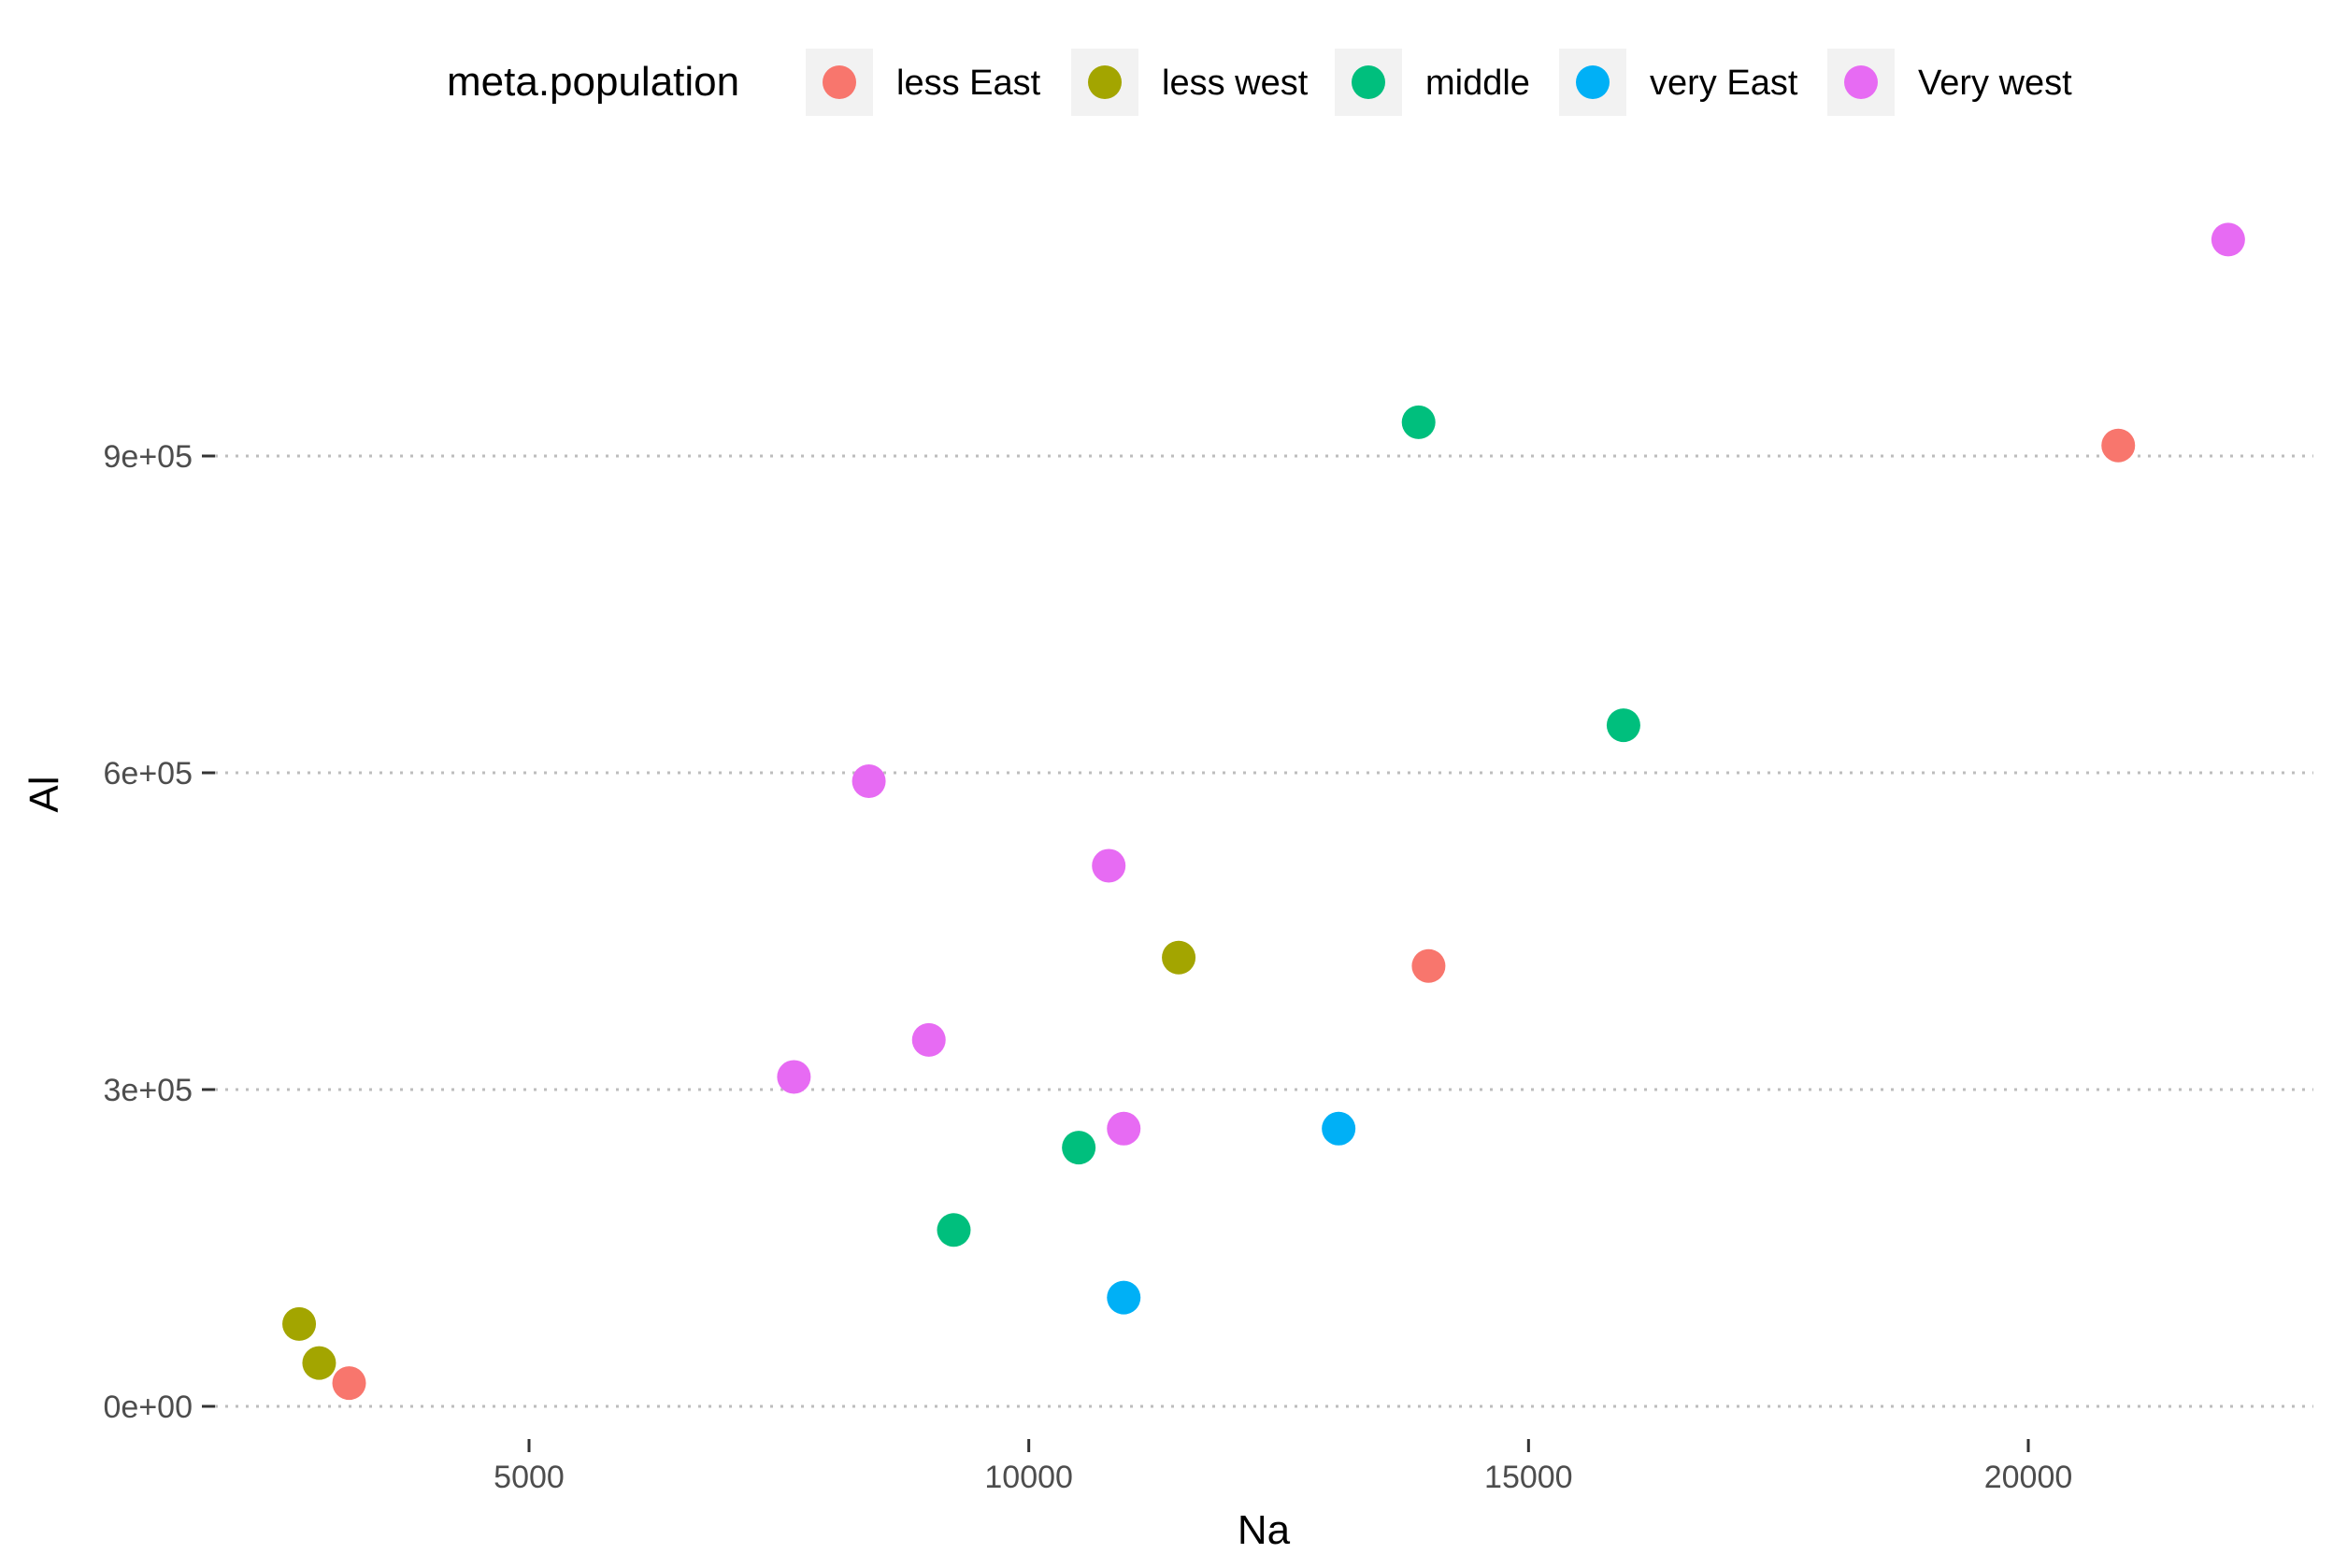 Image resolution: width=2333 pixels, height=1568 pixels. What do you see at coordinates (1264, 1530) in the screenshot?
I see `x-axis-title: Na` at bounding box center [1264, 1530].